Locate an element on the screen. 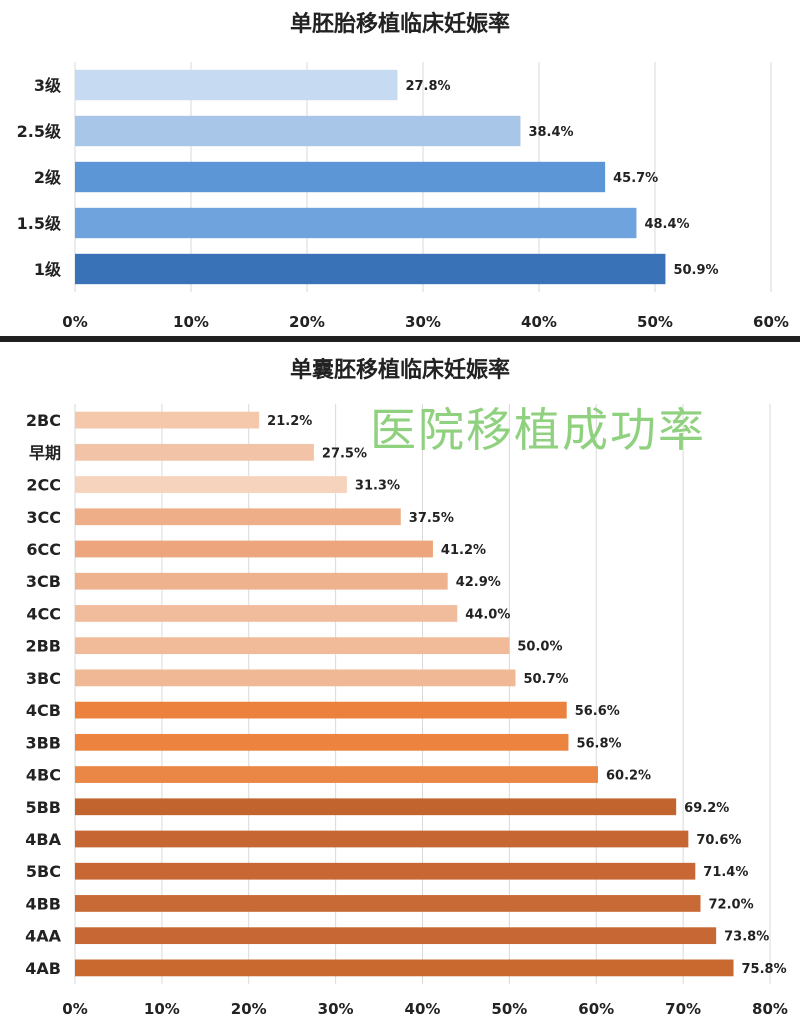 This screenshot has width=800, height=1026. value-label: 73.8% is located at coordinates (746, 937).